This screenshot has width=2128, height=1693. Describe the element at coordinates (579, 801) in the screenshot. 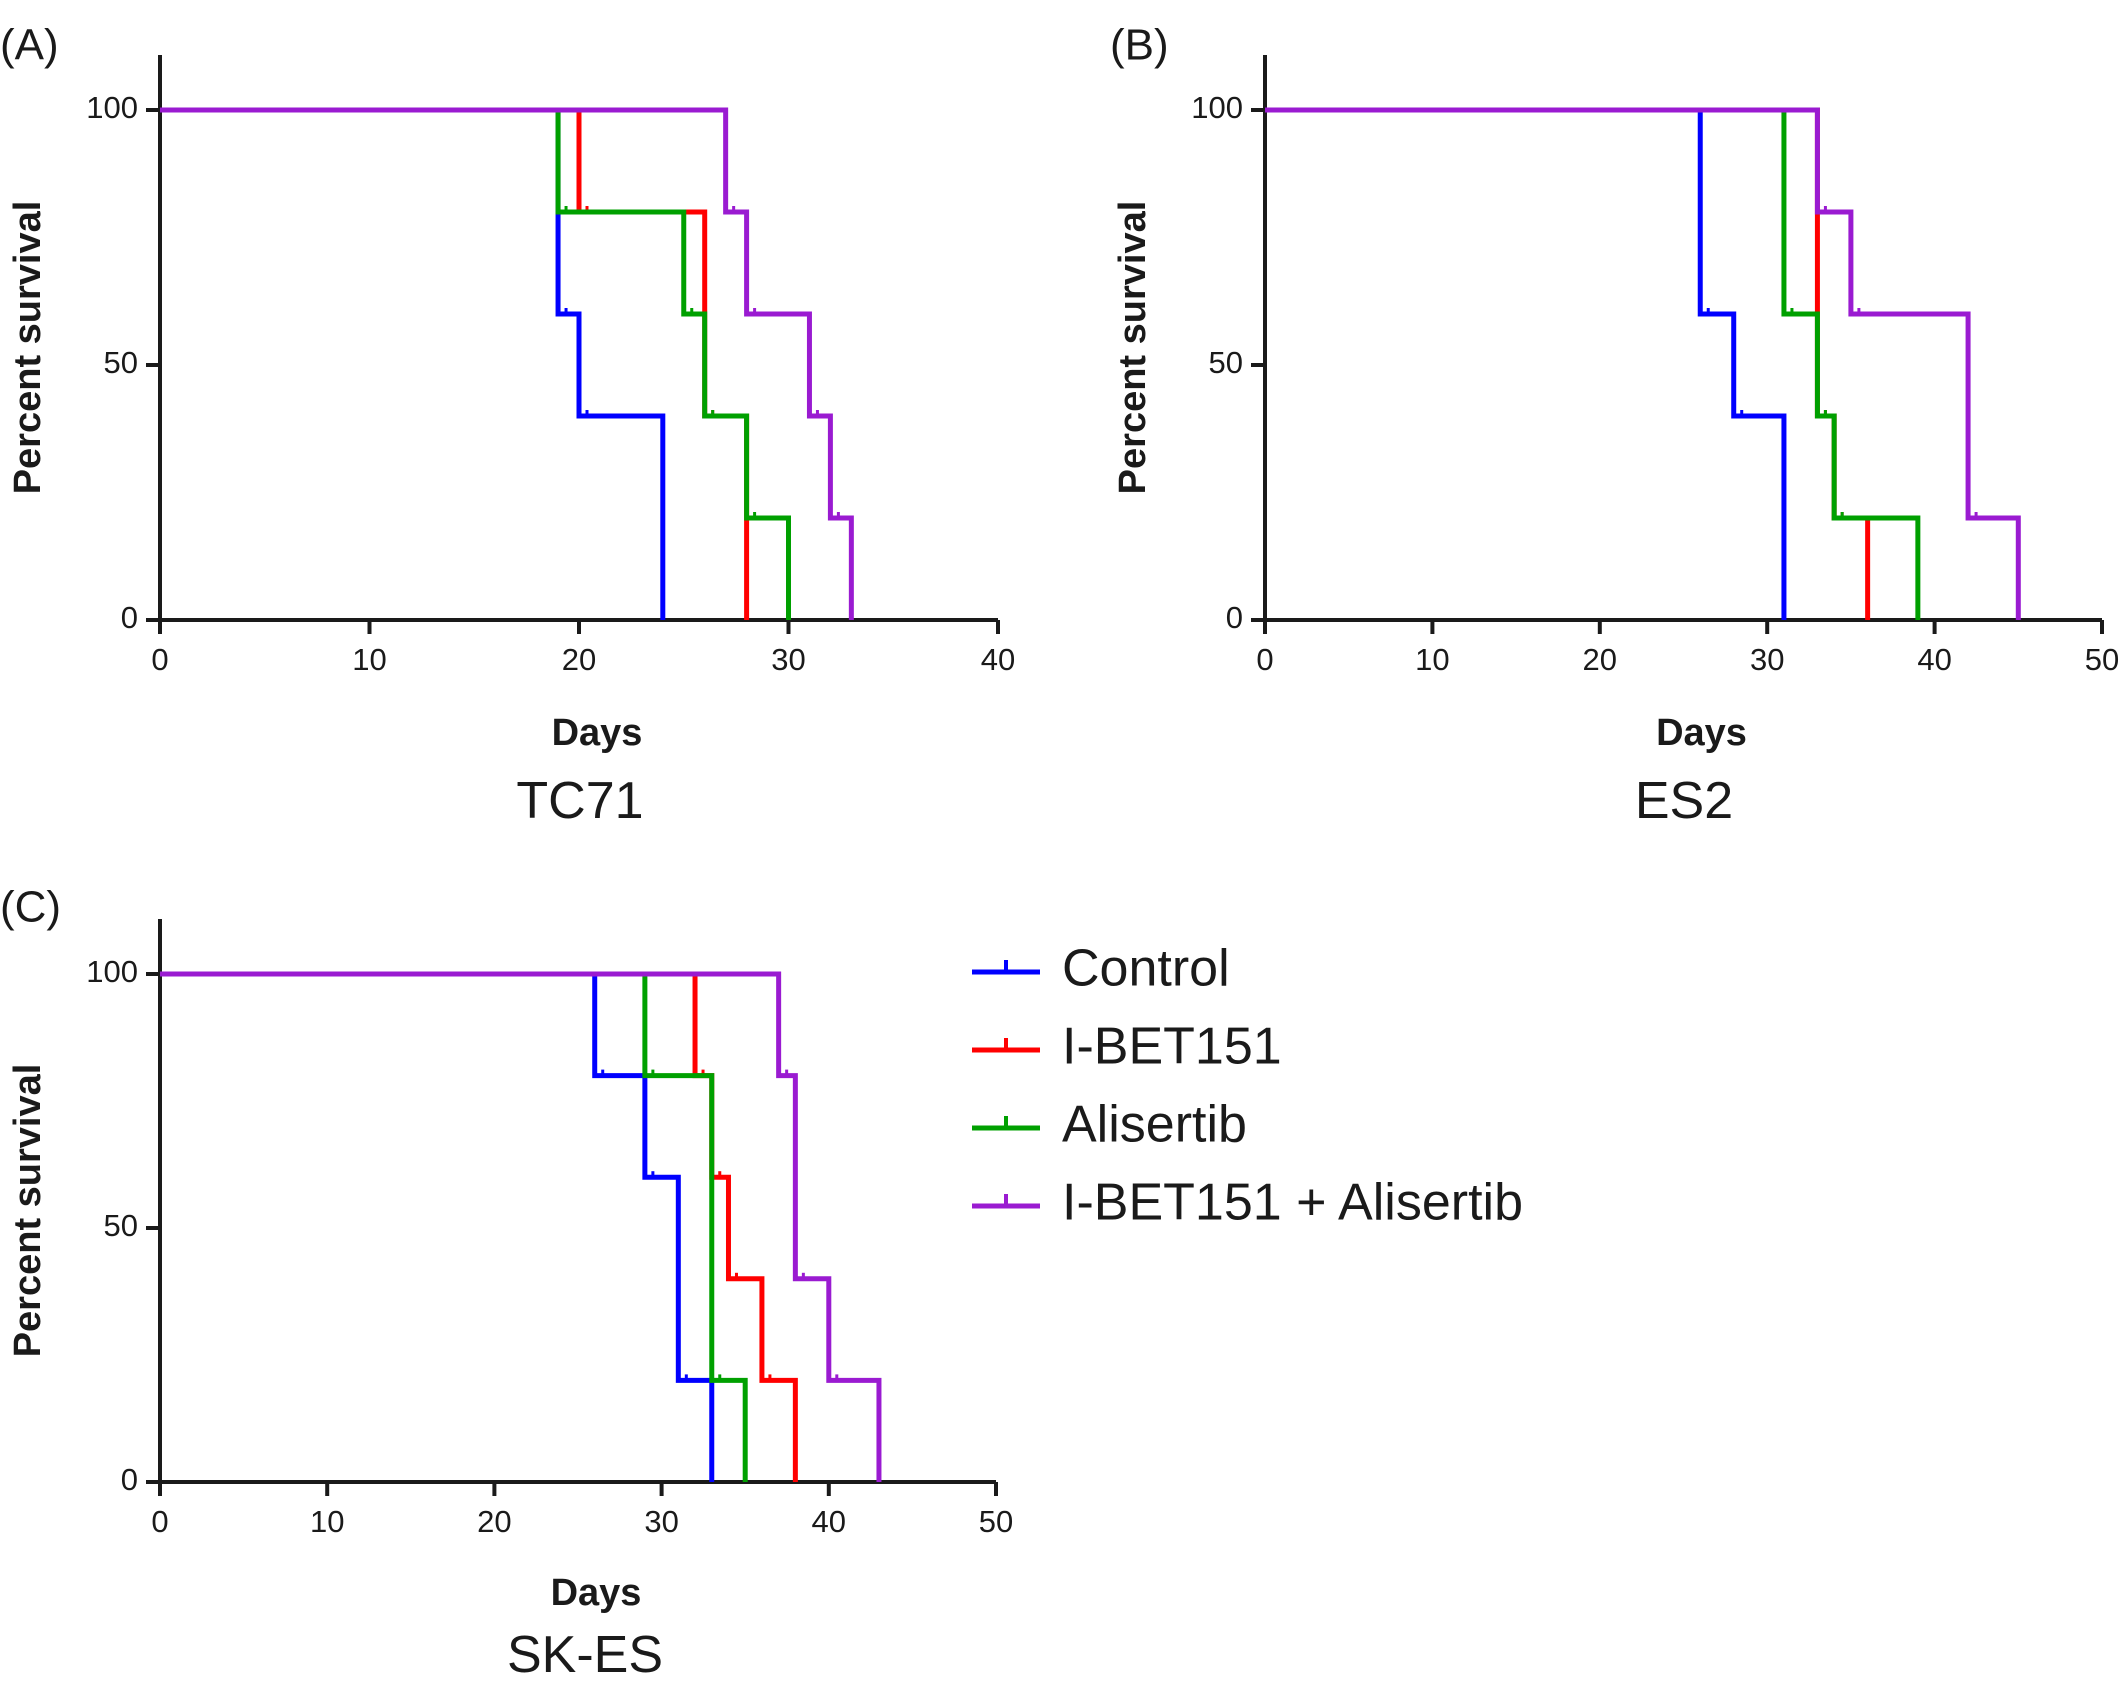

I see `chart-title: TC71` at that location.